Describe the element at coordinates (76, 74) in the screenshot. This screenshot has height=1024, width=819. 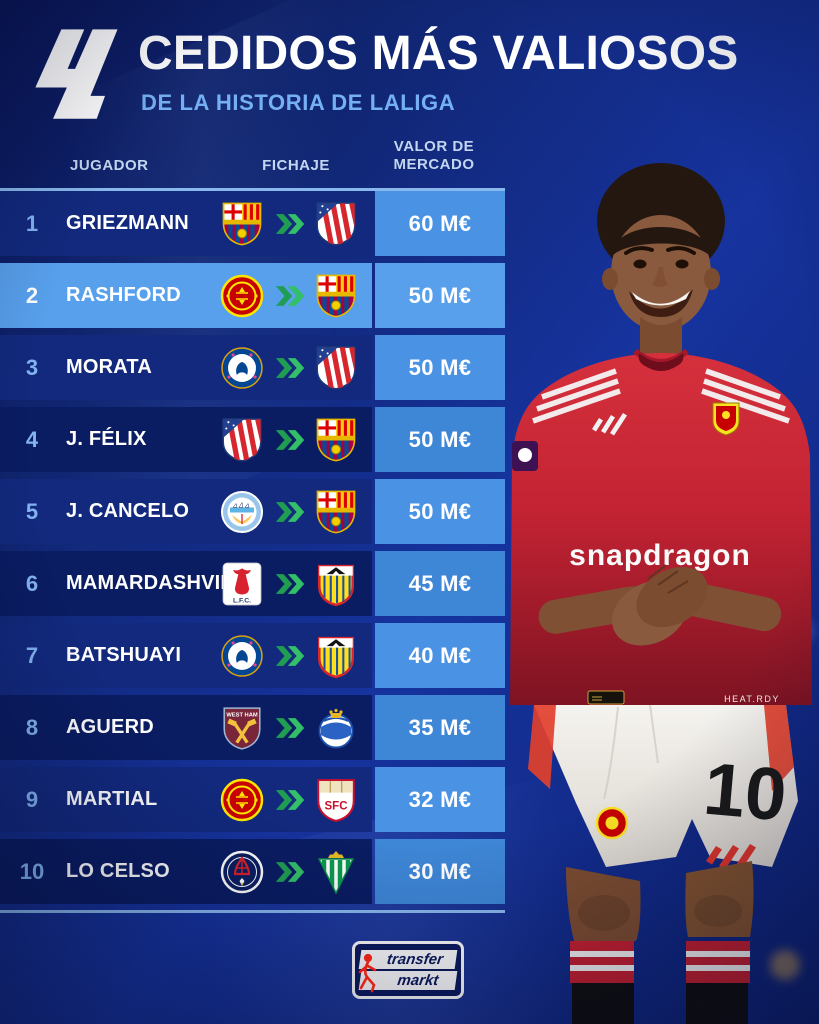
I see `laliga-logo-icon` at that location.